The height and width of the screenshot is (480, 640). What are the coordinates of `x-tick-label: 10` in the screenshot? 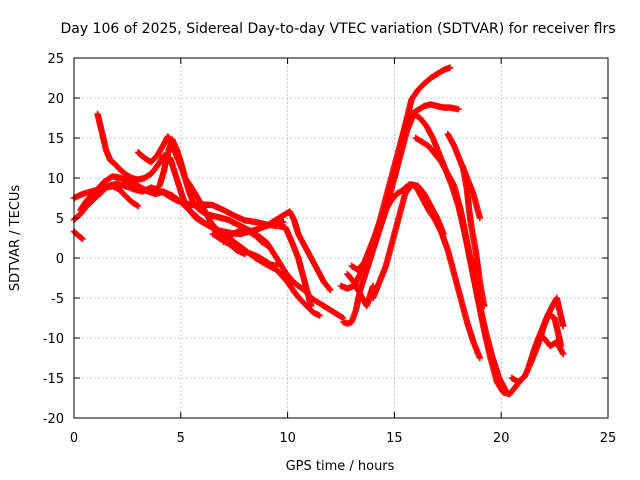 It's located at (287, 438).